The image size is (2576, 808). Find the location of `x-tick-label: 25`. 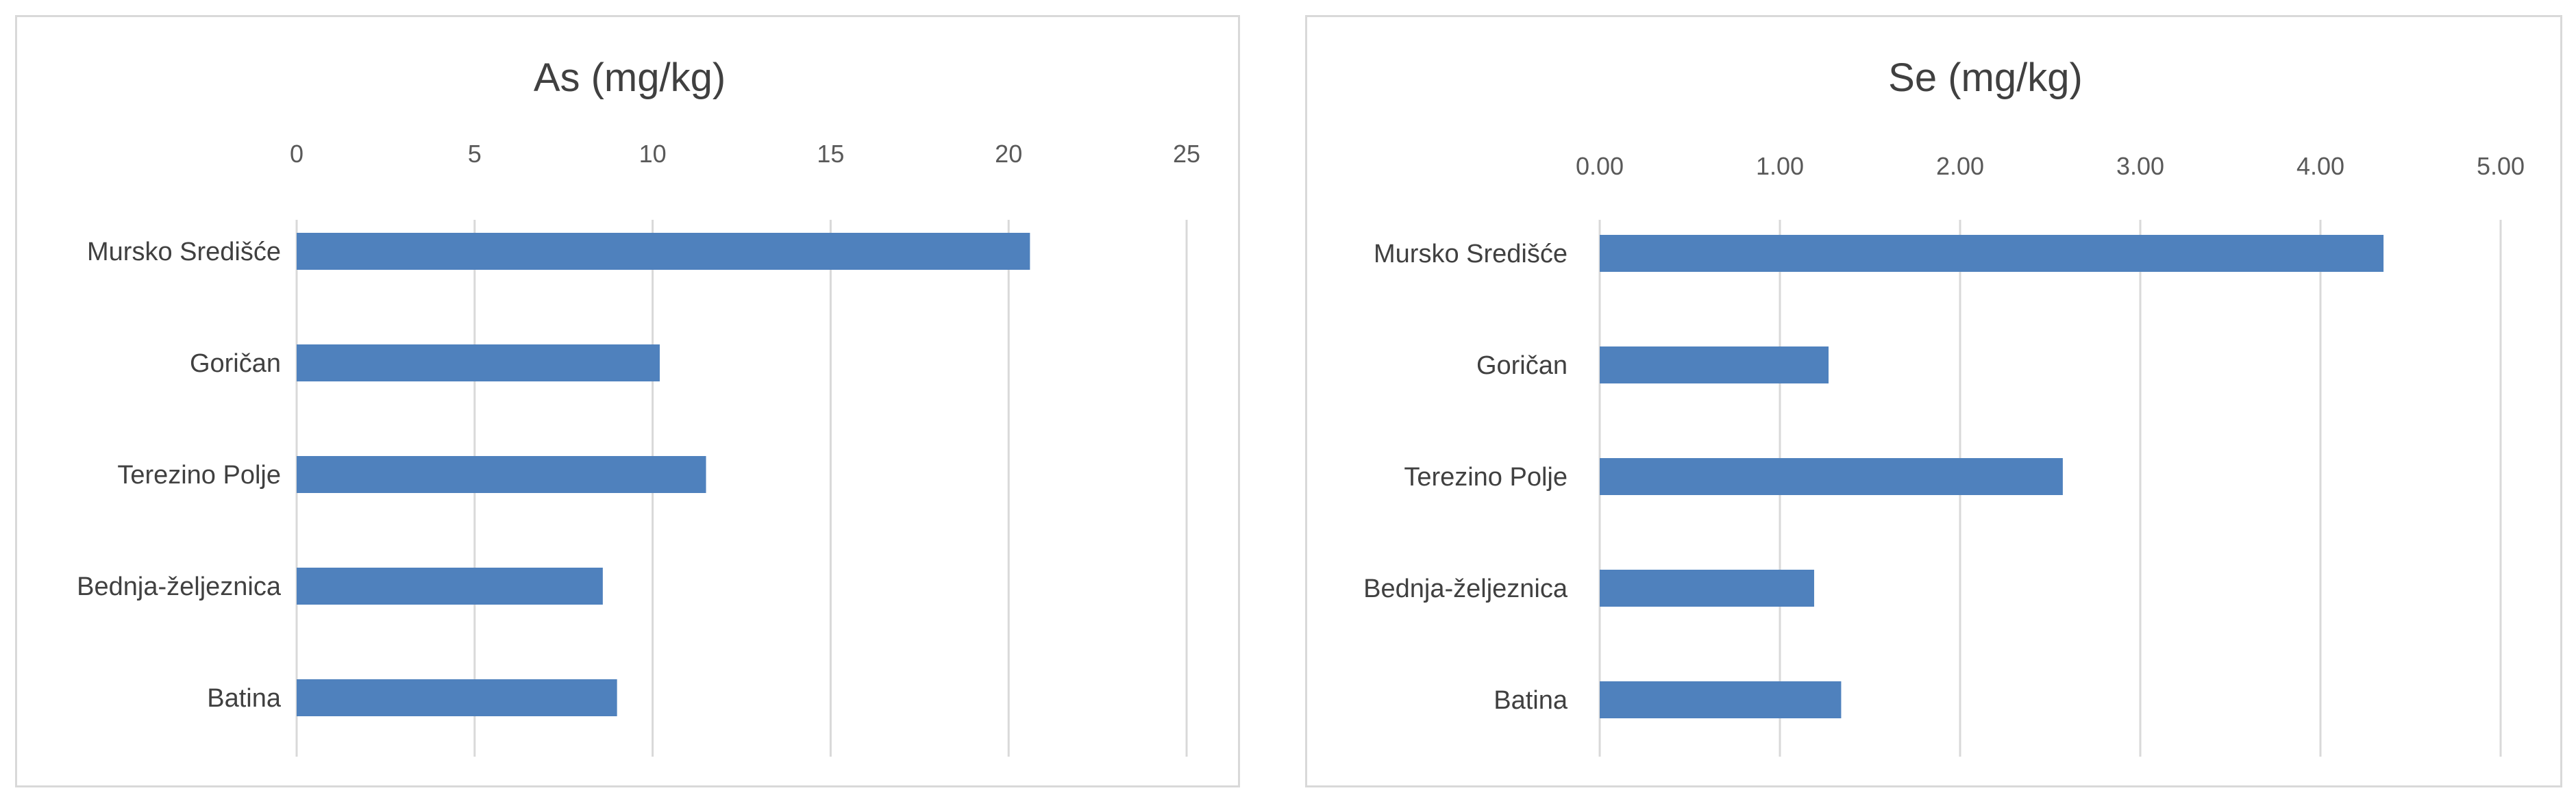

x-tick-label: 25 is located at coordinates (1186, 154).